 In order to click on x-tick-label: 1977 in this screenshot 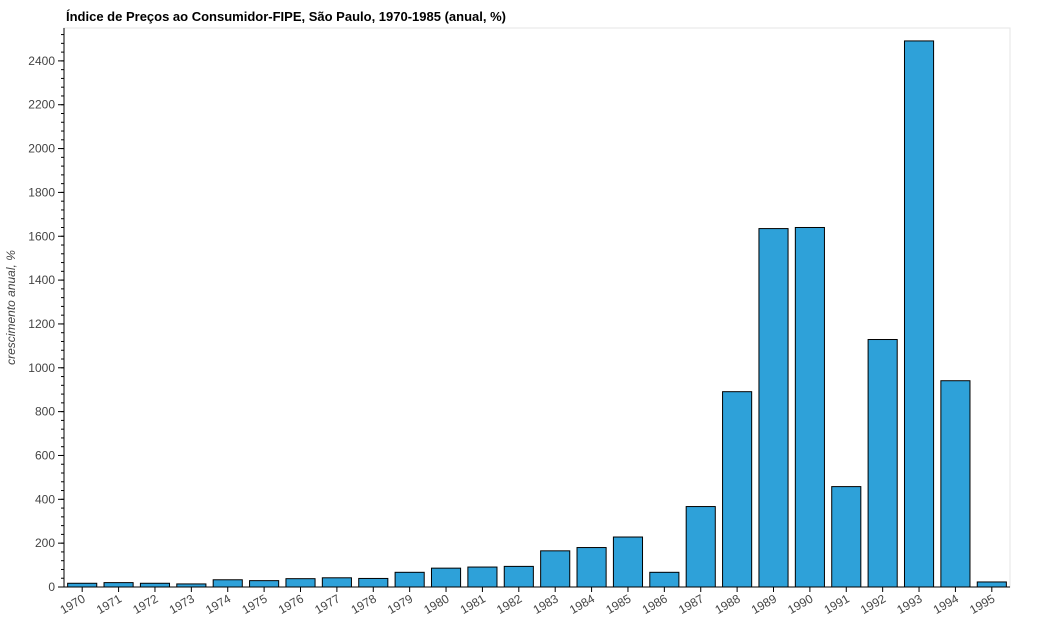, I will do `click(327, 604)`.